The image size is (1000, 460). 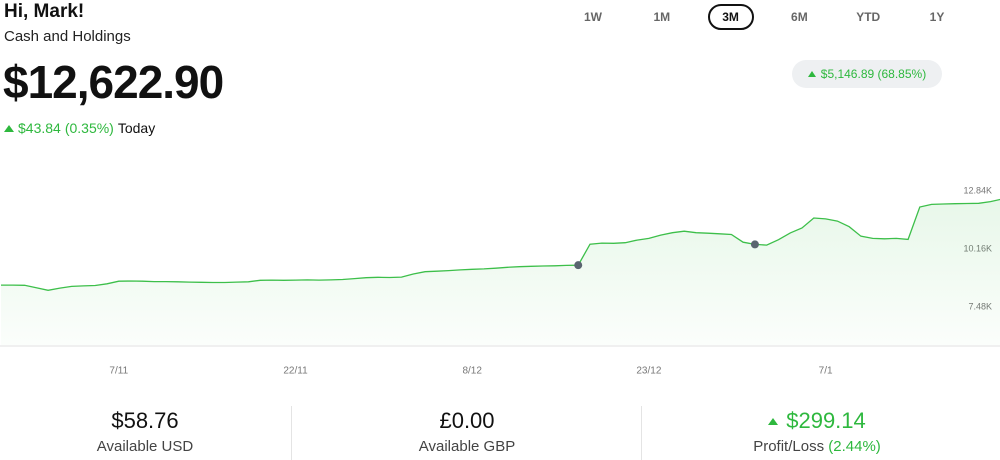 I want to click on period: Today, so click(x=136, y=128).